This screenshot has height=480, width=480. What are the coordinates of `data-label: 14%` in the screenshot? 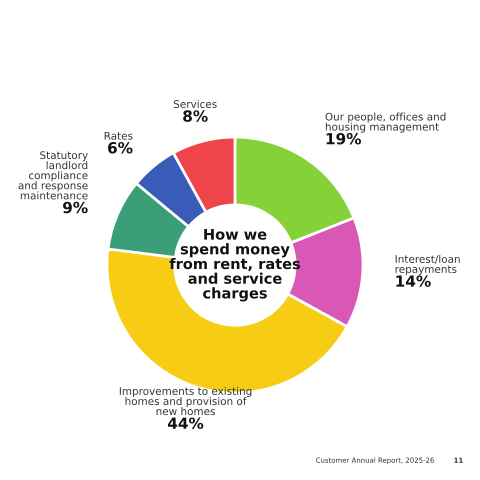 It's located at (413, 281).